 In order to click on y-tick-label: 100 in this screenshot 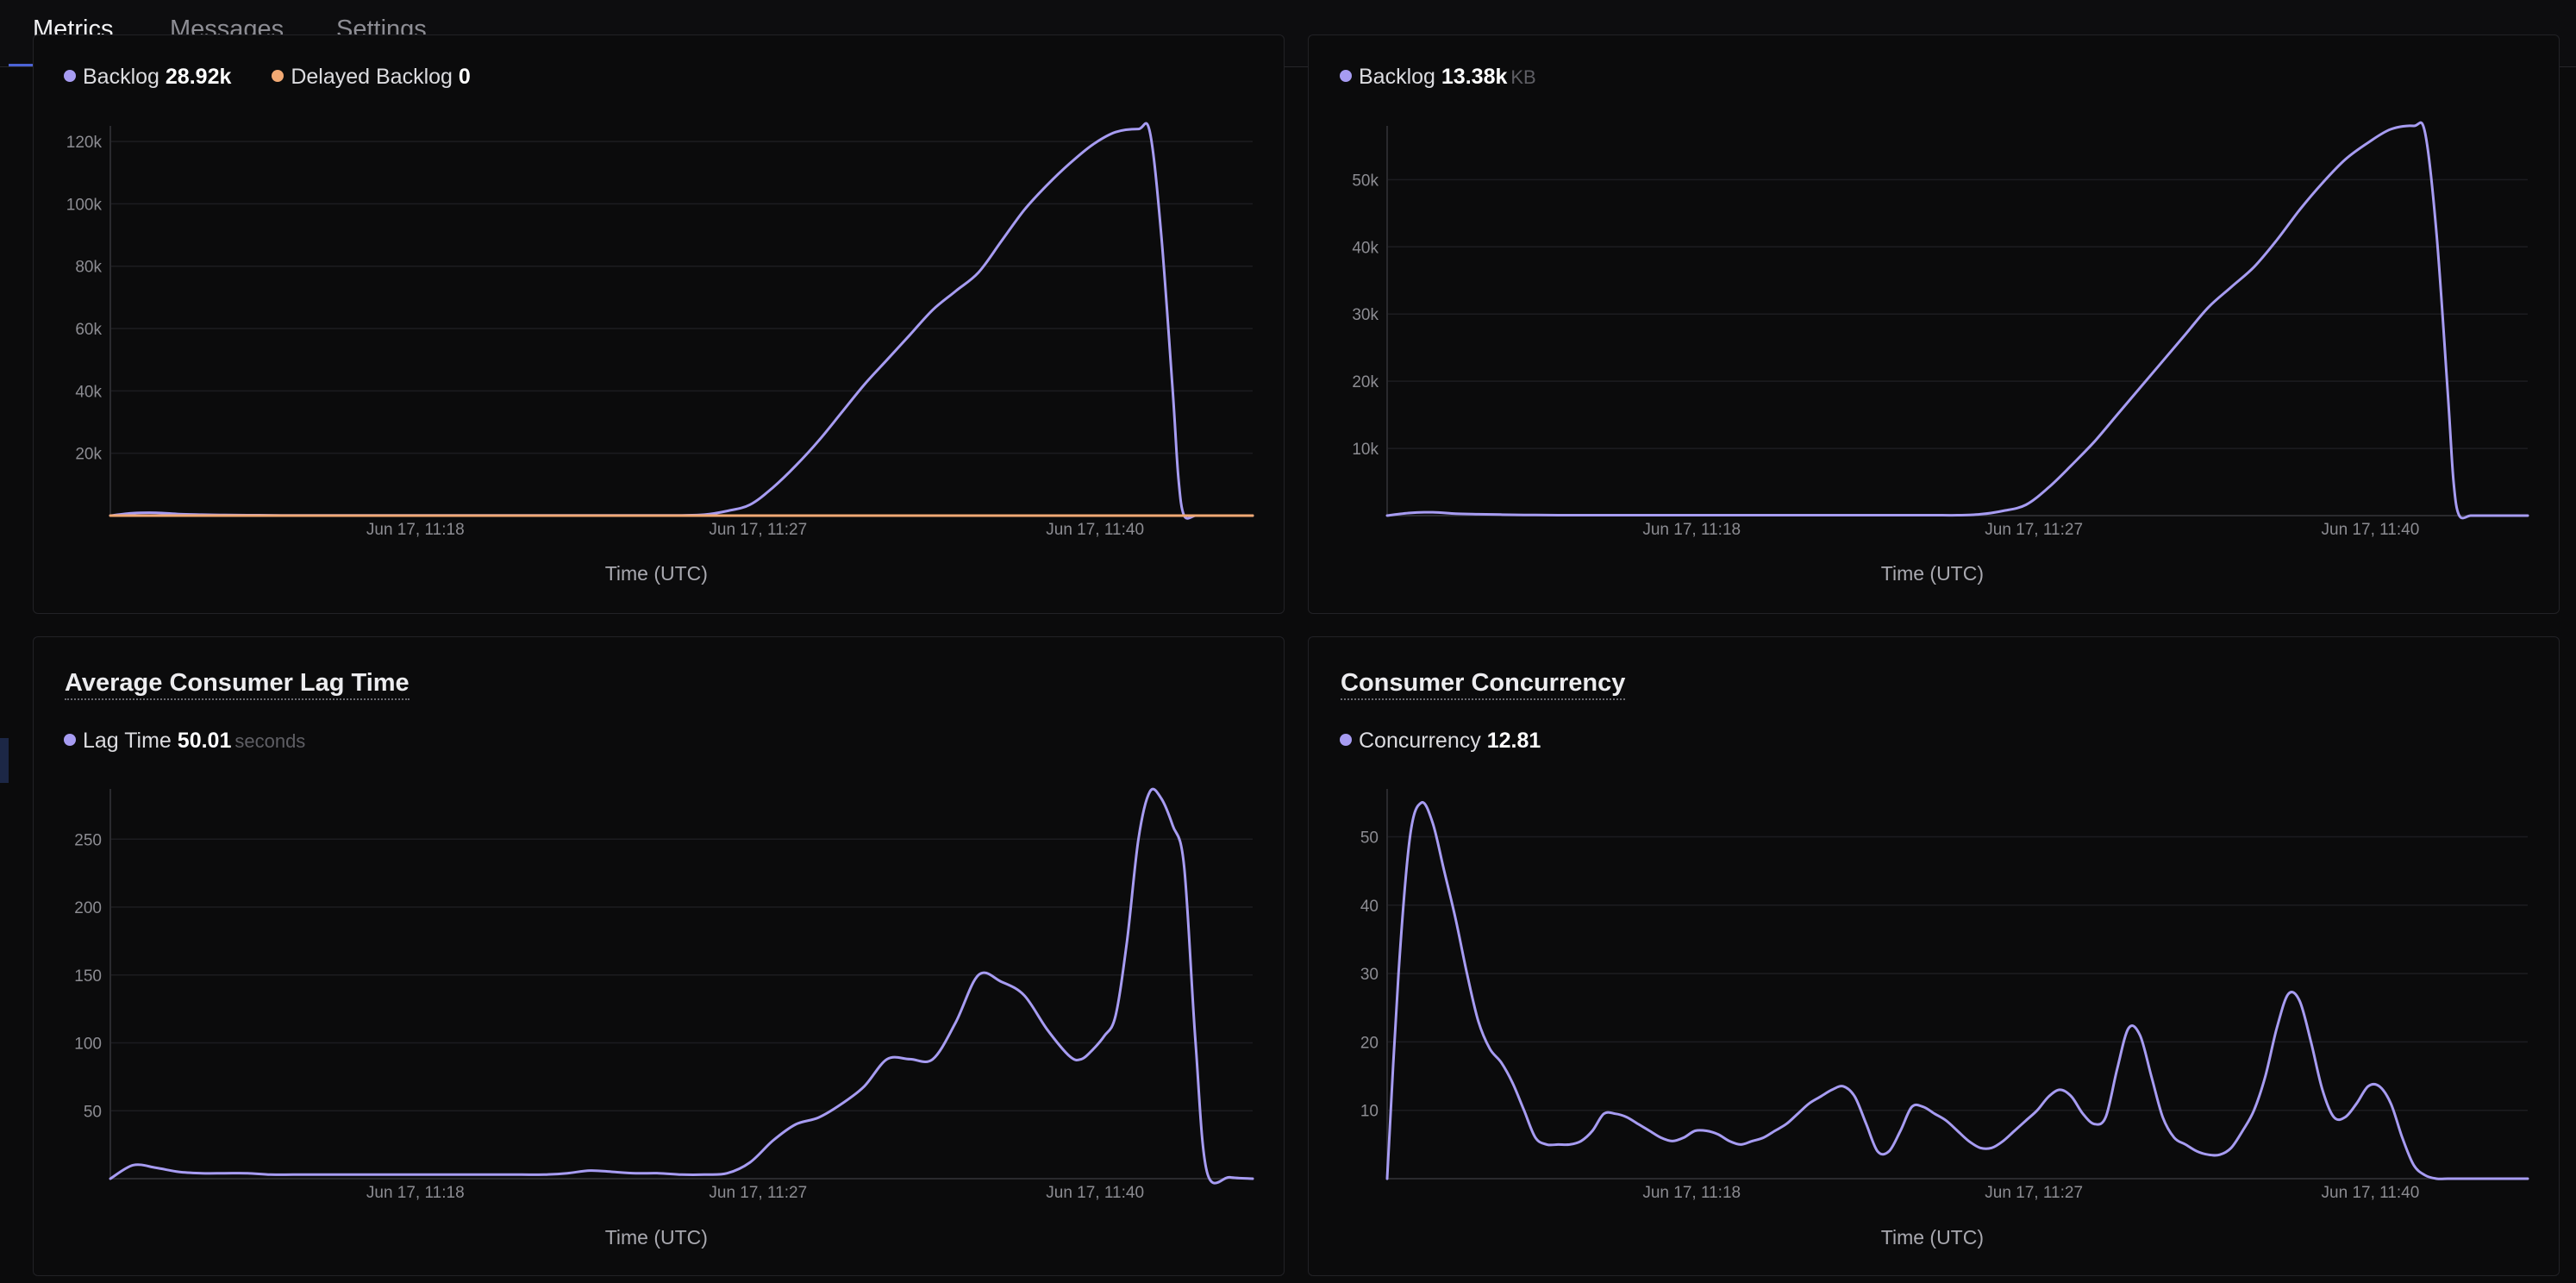, I will do `click(88, 1045)`.